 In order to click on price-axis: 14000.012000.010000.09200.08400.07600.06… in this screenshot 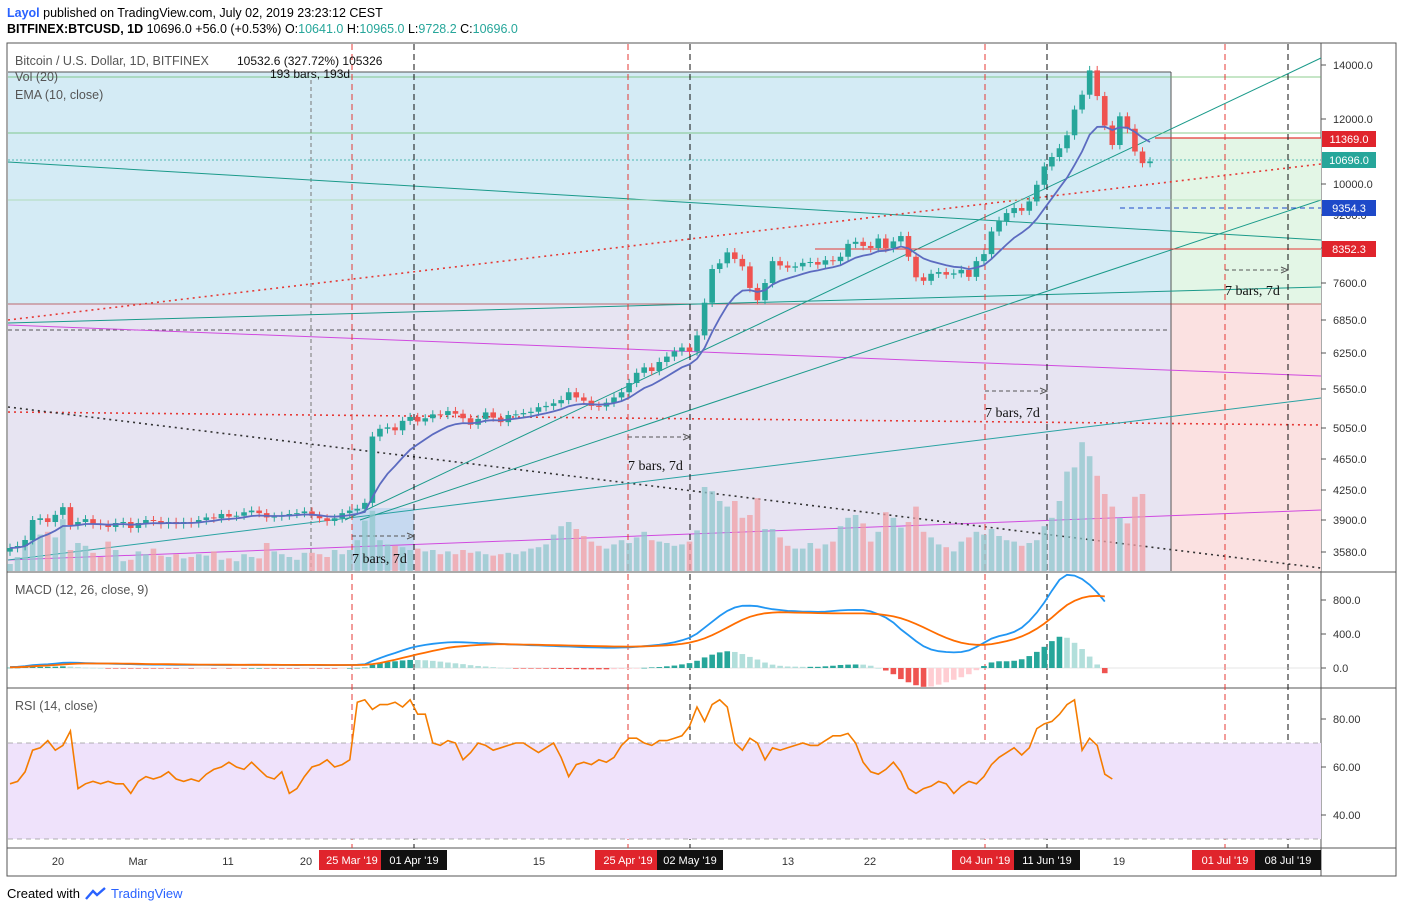, I will do `click(1348, 441)`.